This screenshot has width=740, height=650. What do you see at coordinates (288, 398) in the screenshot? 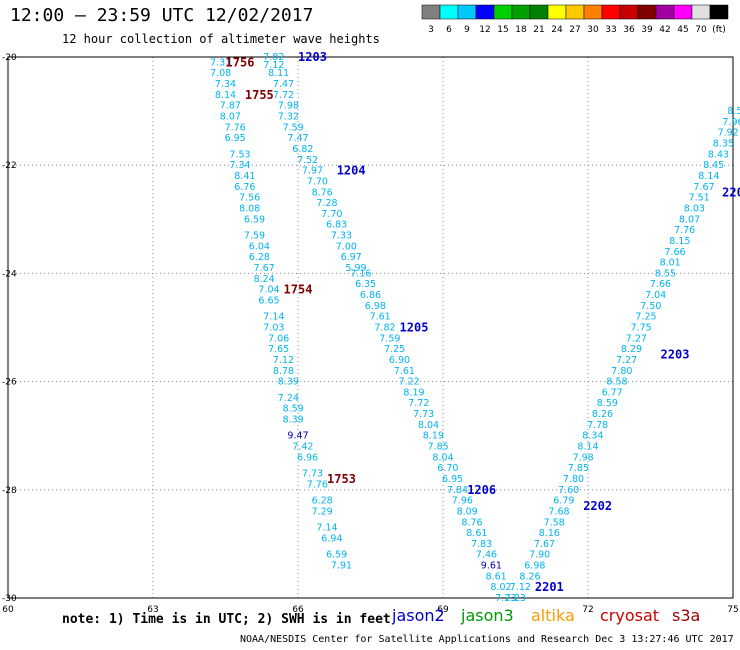
I see `swh-value: 7.24` at bounding box center [288, 398].